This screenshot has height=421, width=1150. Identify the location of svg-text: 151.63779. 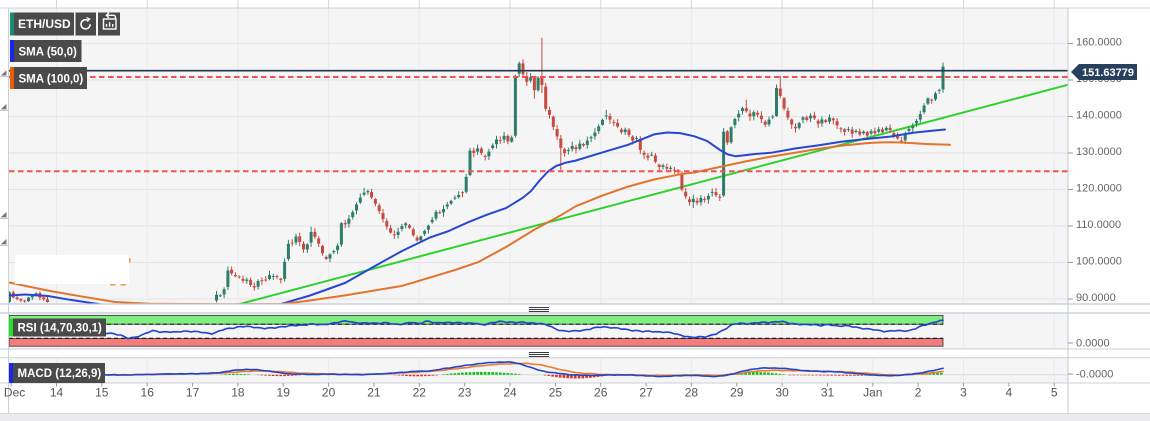
(1108, 73).